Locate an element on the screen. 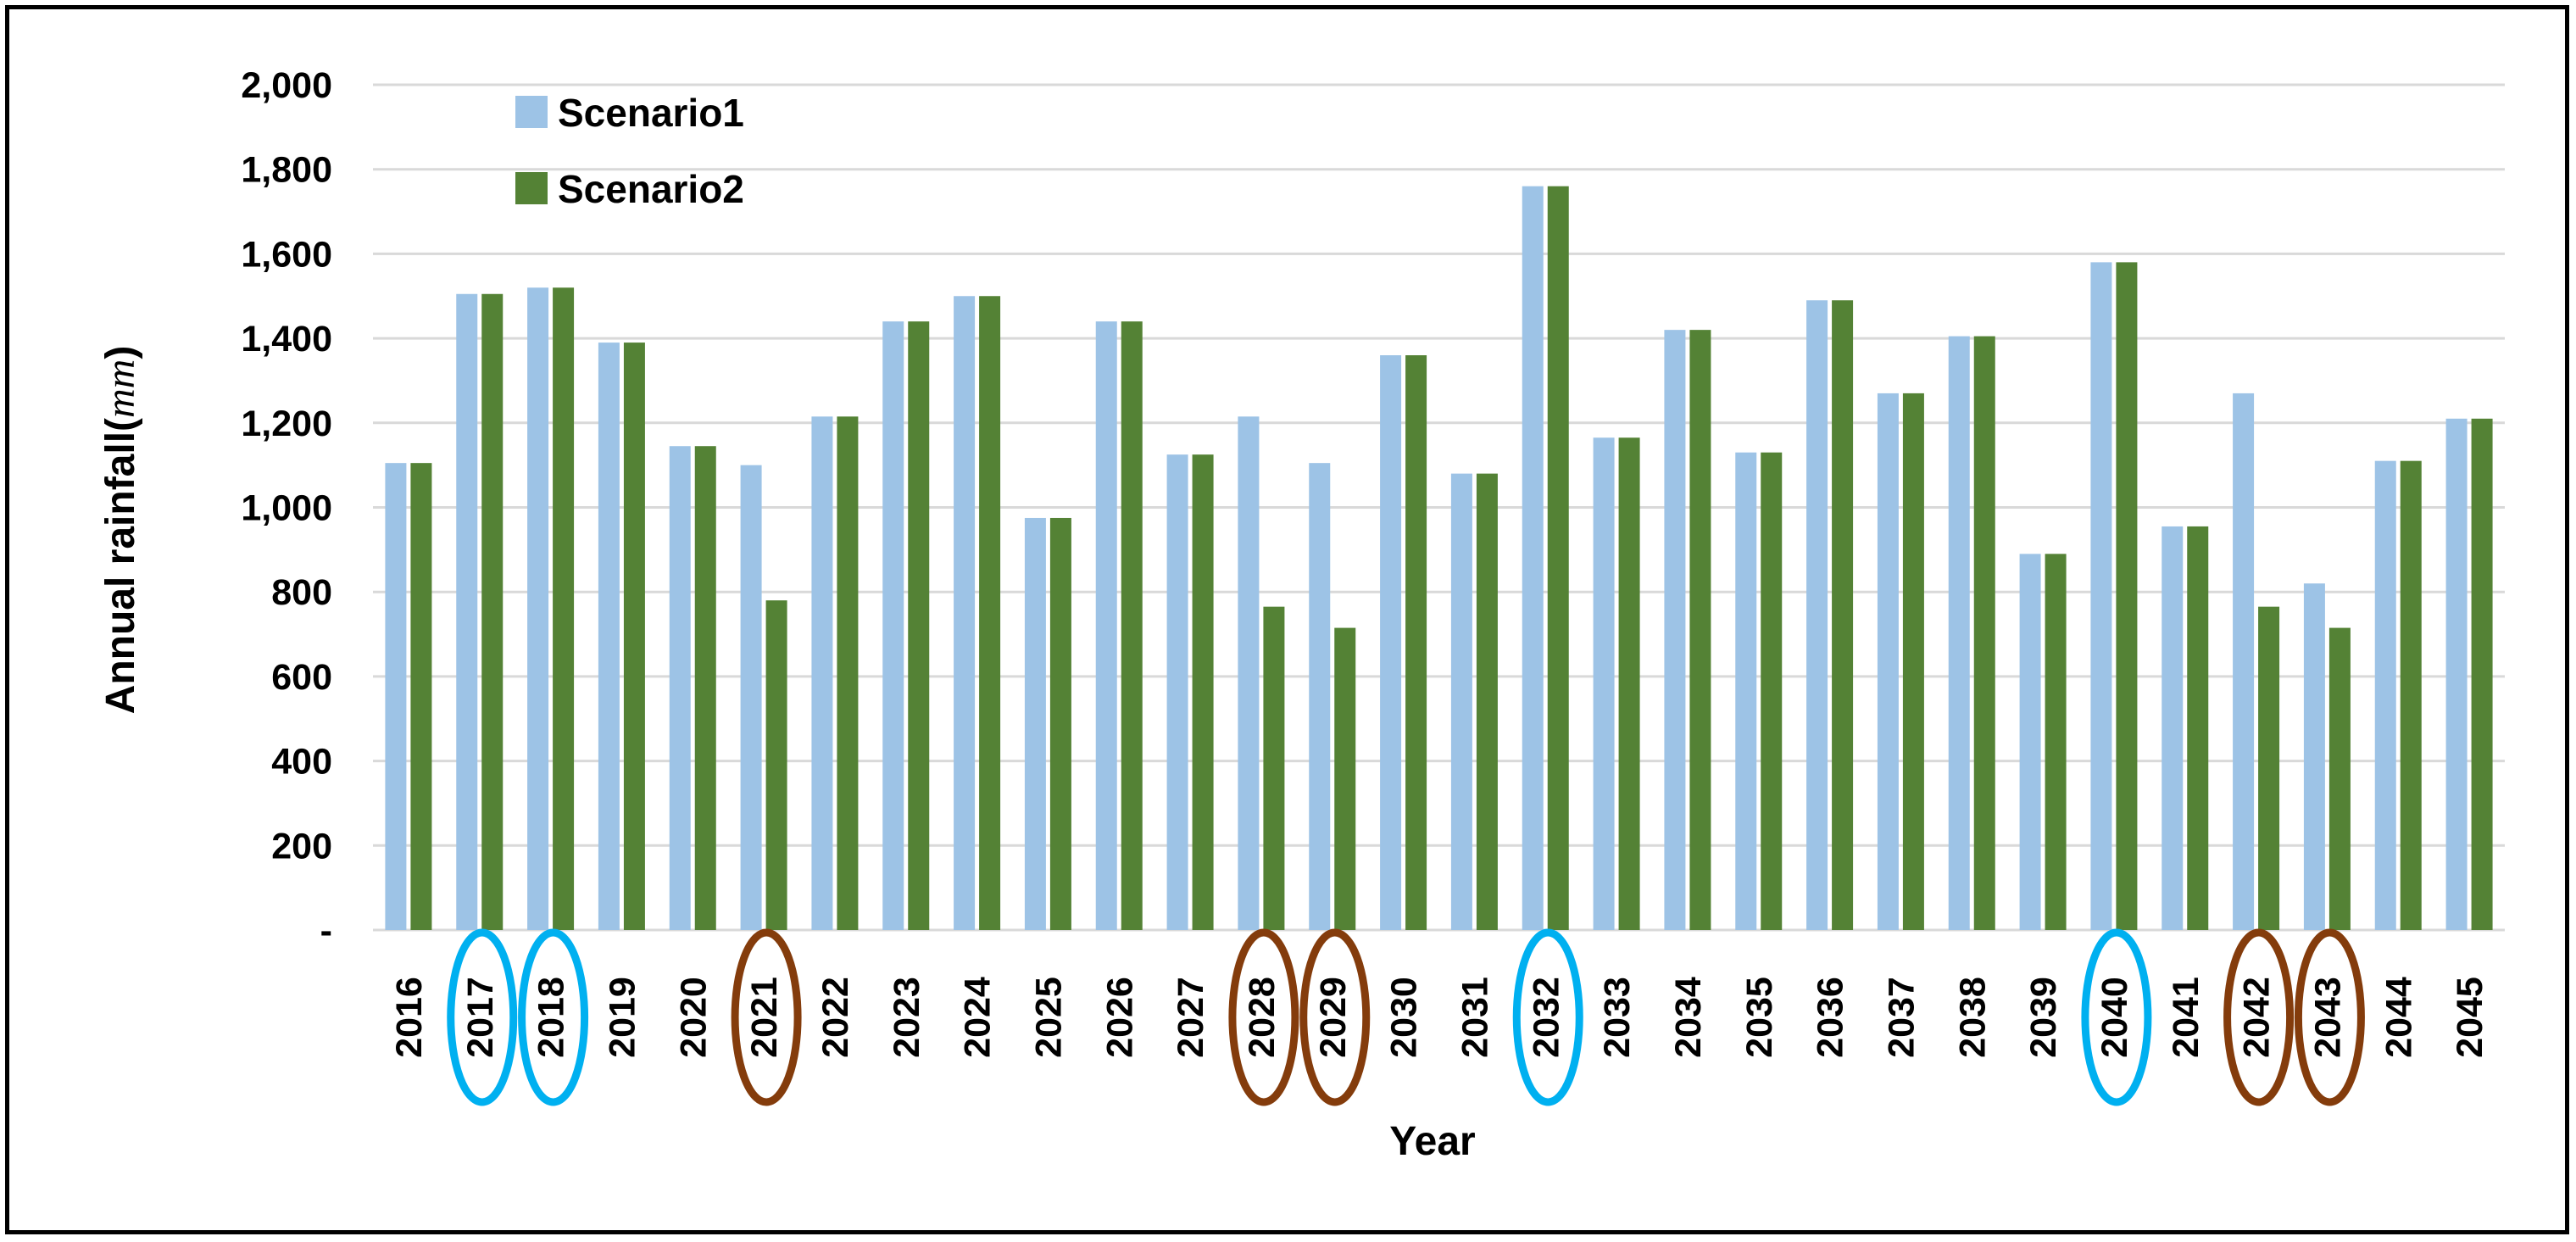  x-tick-label-2023: 2023 is located at coordinates (907, 1017).